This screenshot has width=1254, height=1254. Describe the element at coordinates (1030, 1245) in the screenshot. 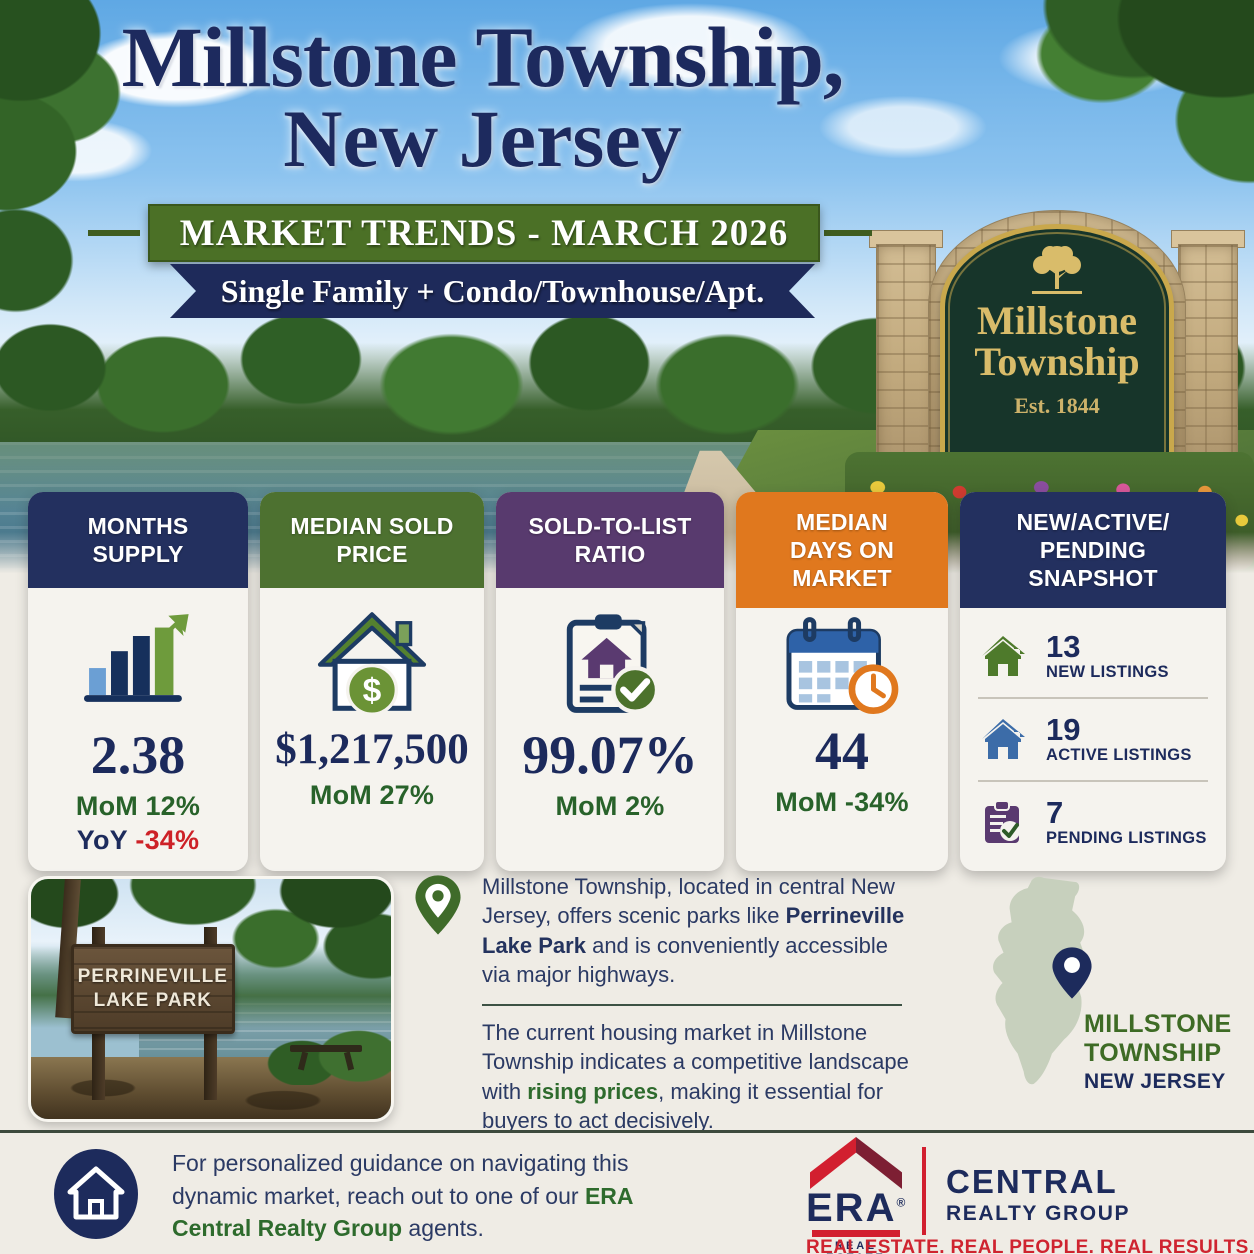

I see `tagline: REAL ESTATE. REAL PEOPLE. REAL RESULTS.` at that location.